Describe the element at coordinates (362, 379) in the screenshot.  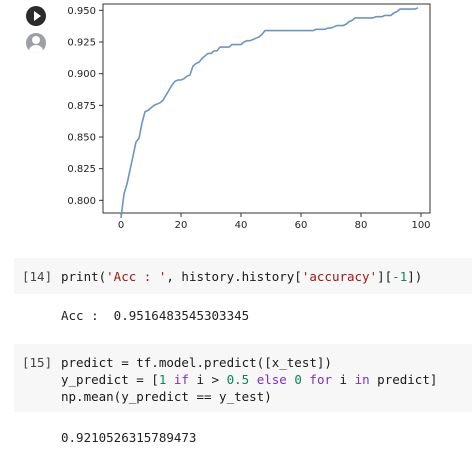
I see `code-token: in` at that location.